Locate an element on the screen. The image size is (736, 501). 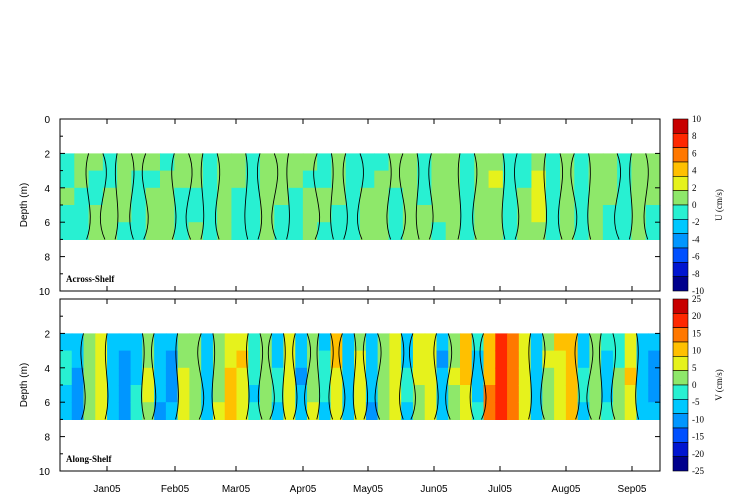
colorbar-tick-label: 25 is located at coordinates (697, 299).